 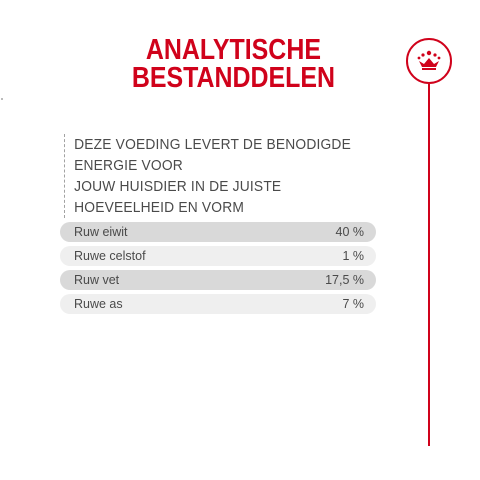 I want to click on page-title: ANALYTISCHE BESTANDDELEN, so click(x=238, y=64).